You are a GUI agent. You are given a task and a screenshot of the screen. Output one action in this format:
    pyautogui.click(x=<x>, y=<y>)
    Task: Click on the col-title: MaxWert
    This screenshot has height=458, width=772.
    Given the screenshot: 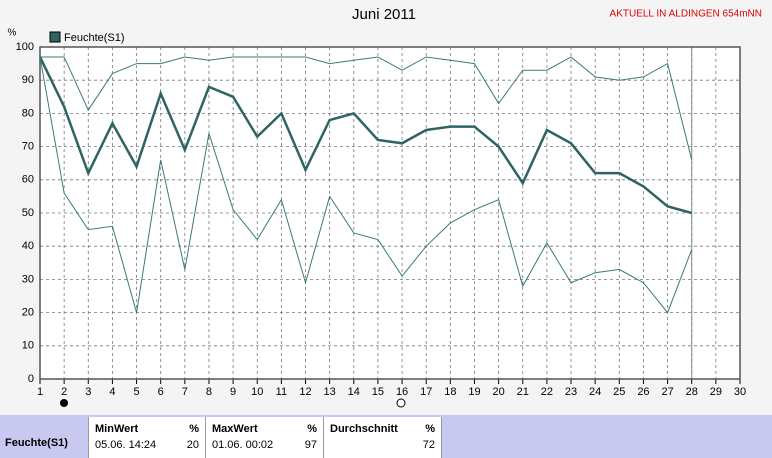 What is the action you would take?
    pyautogui.click(x=235, y=429)
    